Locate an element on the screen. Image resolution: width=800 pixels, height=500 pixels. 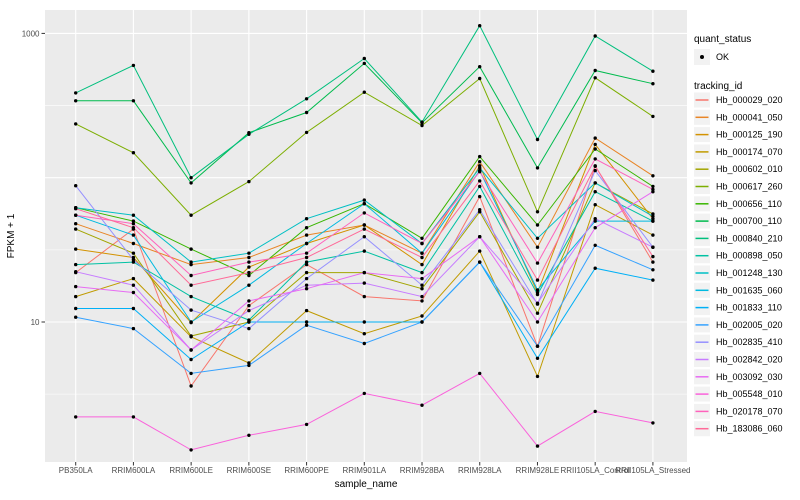
legend-label-Hb_000656_110: Hb_000656_110 is located at coordinates (749, 204).